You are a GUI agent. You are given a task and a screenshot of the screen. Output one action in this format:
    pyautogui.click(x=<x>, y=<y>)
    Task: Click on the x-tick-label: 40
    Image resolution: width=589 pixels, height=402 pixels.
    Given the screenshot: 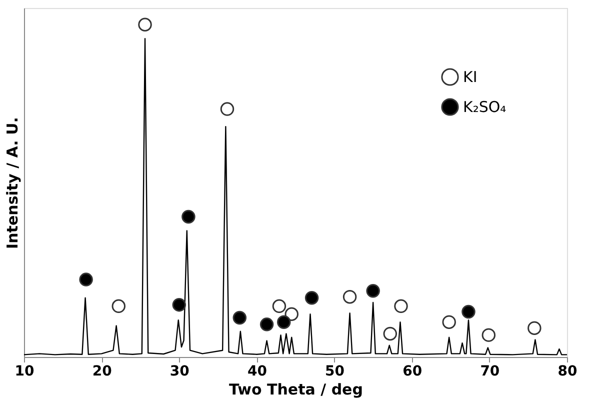 What is the action you would take?
    pyautogui.click(x=257, y=372)
    